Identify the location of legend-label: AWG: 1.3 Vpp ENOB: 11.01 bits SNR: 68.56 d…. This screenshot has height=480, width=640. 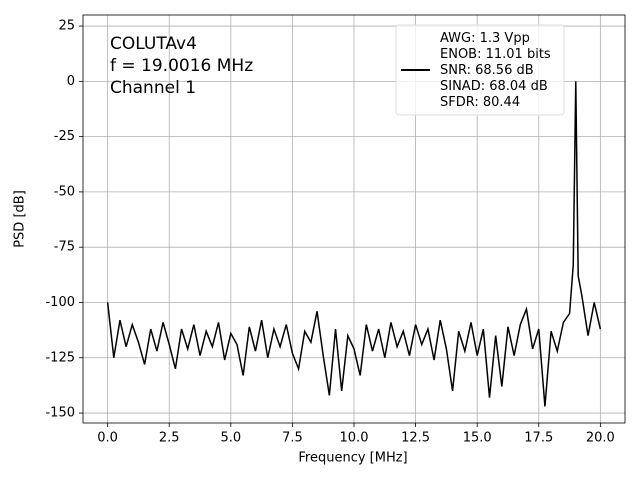
(495, 70).